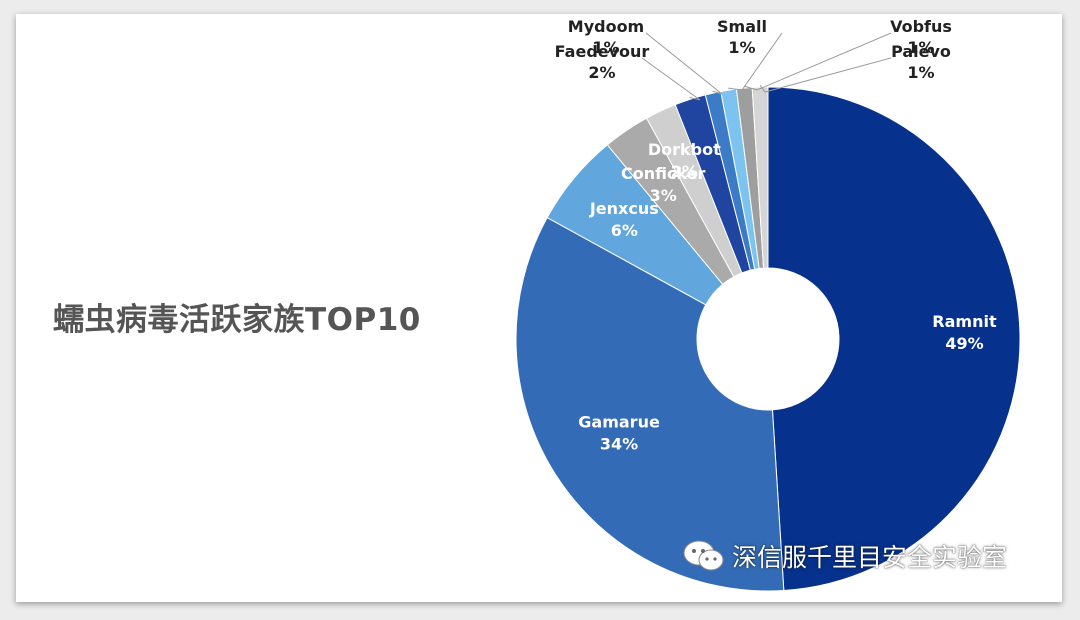 The height and width of the screenshot is (620, 1080). I want to click on watermark-text: 深信服千里目安全实验室, so click(870, 557).